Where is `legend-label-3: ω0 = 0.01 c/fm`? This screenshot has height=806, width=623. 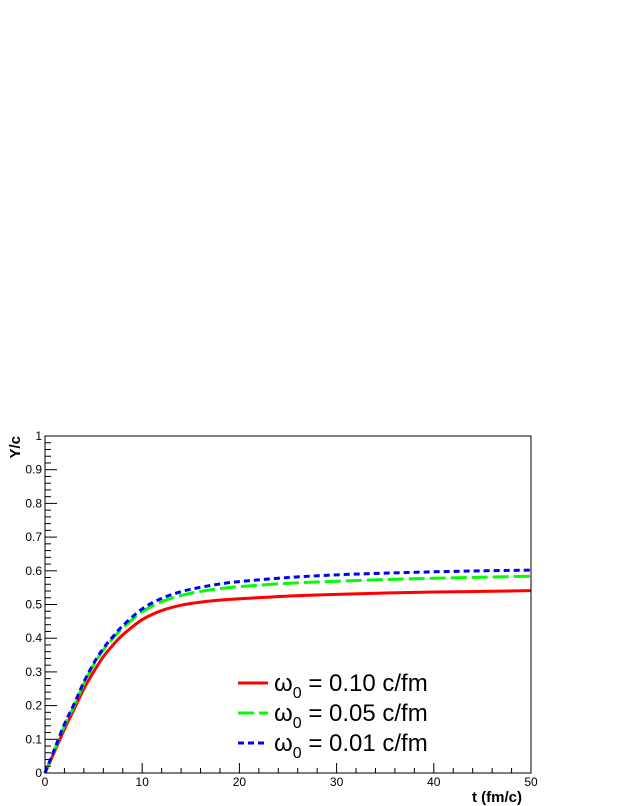 legend-label-3: ω0 = 0.01 c/fm is located at coordinates (351, 746).